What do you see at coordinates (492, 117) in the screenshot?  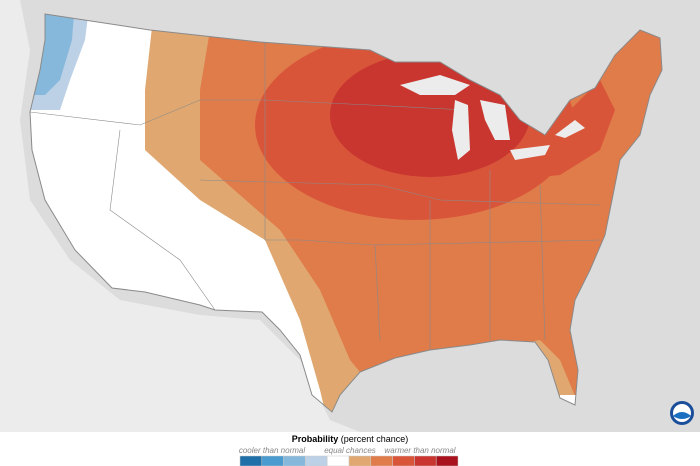 I see `great-lakes` at bounding box center [492, 117].